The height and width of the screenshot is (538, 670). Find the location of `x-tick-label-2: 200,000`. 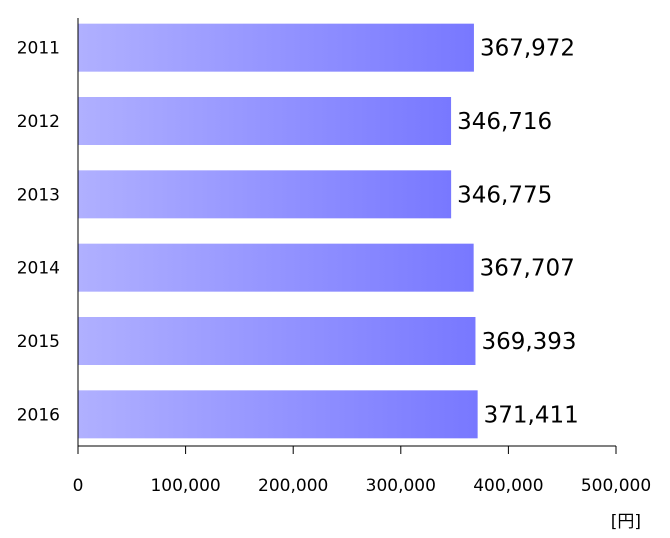

x-tick-label-2: 200,000 is located at coordinates (293, 486).